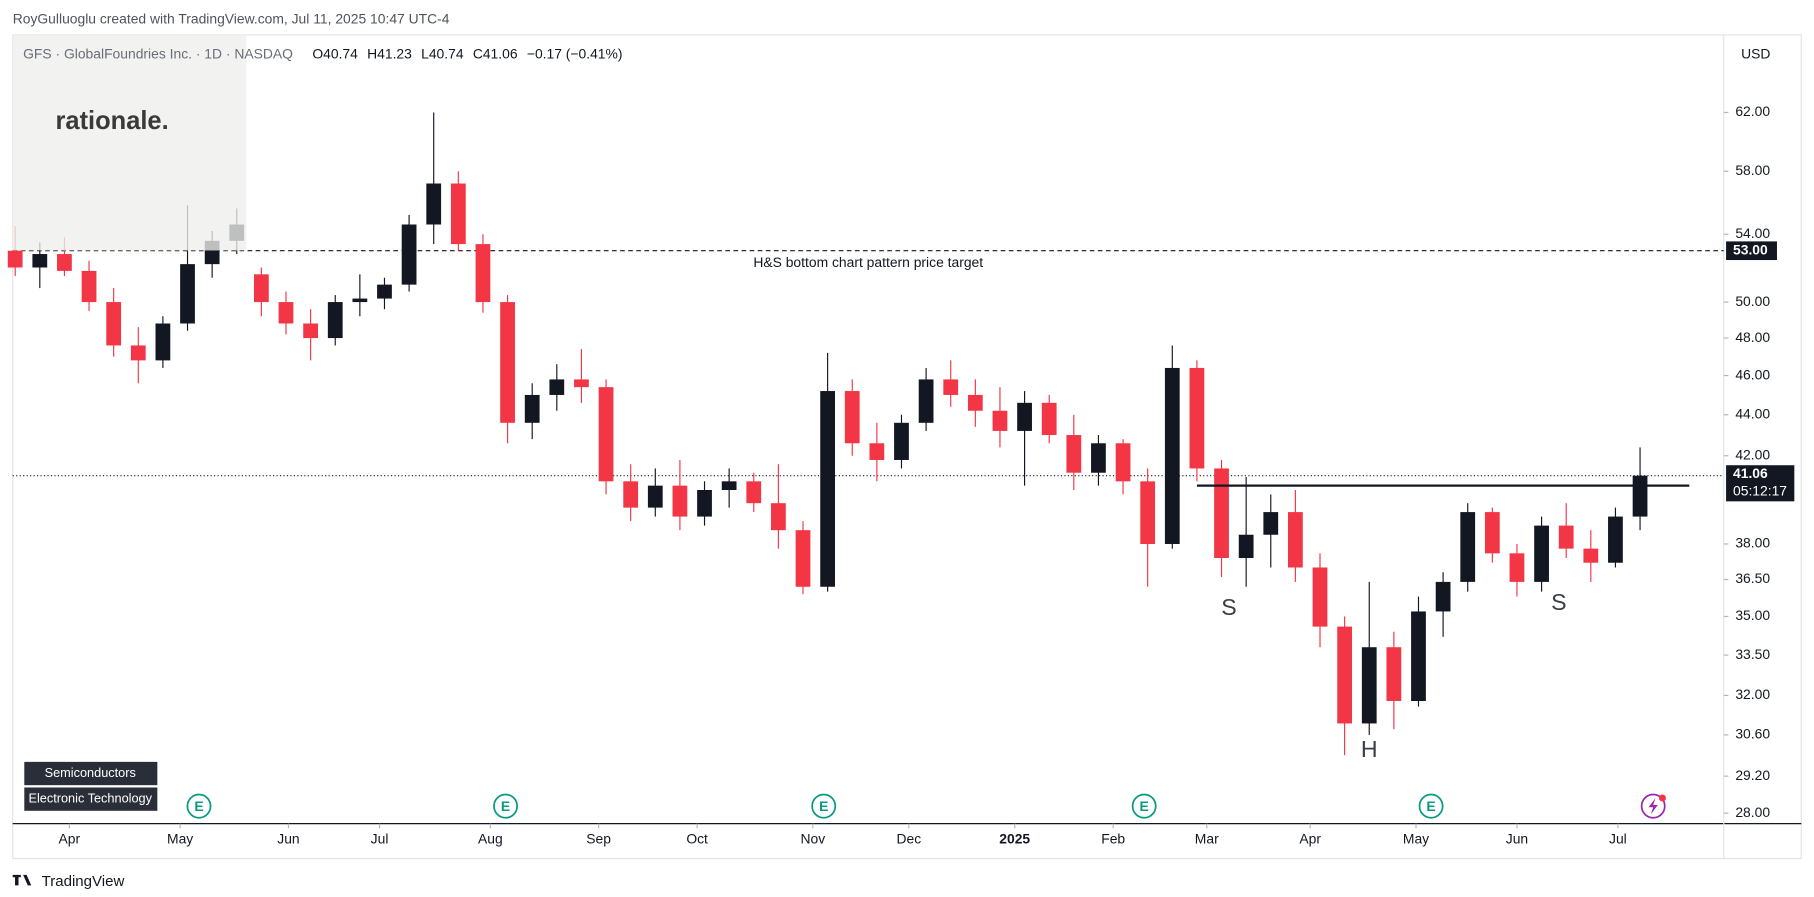 This screenshot has height=897, width=1814. I want to click on x-tick-label: 2025, so click(1014, 839).